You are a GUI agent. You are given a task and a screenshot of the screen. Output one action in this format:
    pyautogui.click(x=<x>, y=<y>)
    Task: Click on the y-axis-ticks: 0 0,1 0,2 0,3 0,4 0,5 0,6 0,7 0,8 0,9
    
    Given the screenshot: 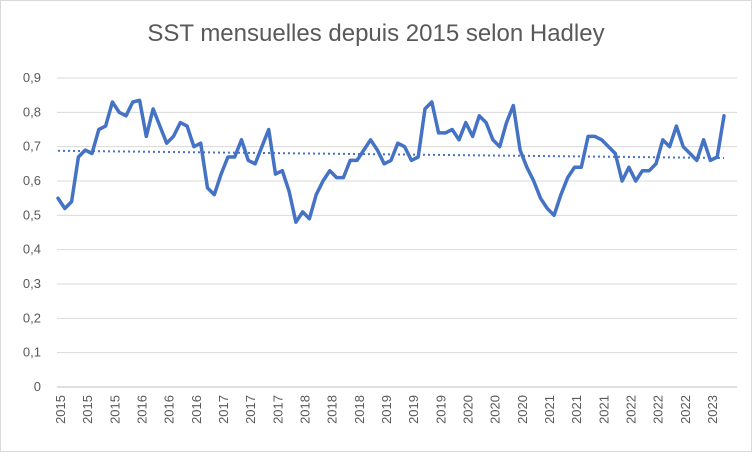 What is the action you would take?
    pyautogui.click(x=32, y=232)
    